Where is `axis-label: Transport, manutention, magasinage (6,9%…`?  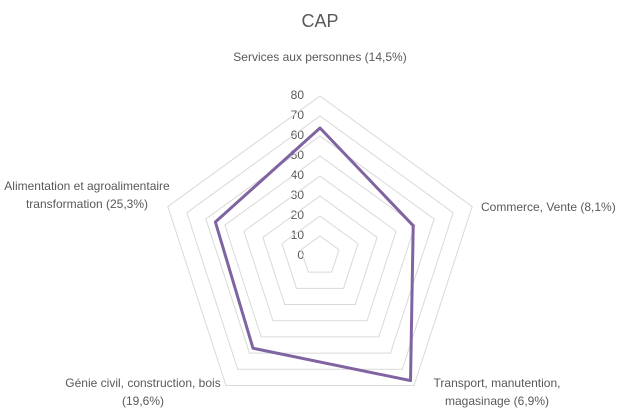 axis-label: Transport, manutention, magasinage (6,9%… is located at coordinates (497, 392).